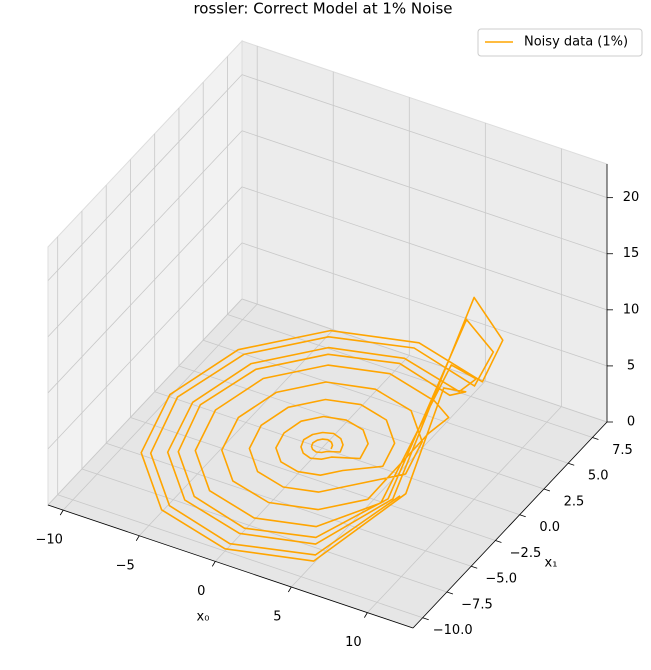  What do you see at coordinates (201, 591) in the screenshot?
I see `x-tick-label: 0` at bounding box center [201, 591].